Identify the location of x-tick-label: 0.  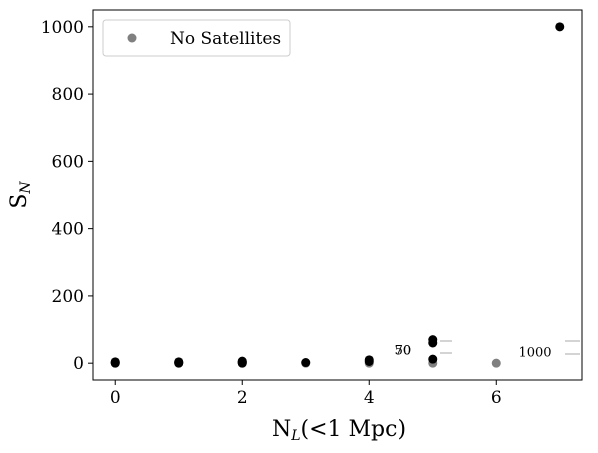
(115, 398).